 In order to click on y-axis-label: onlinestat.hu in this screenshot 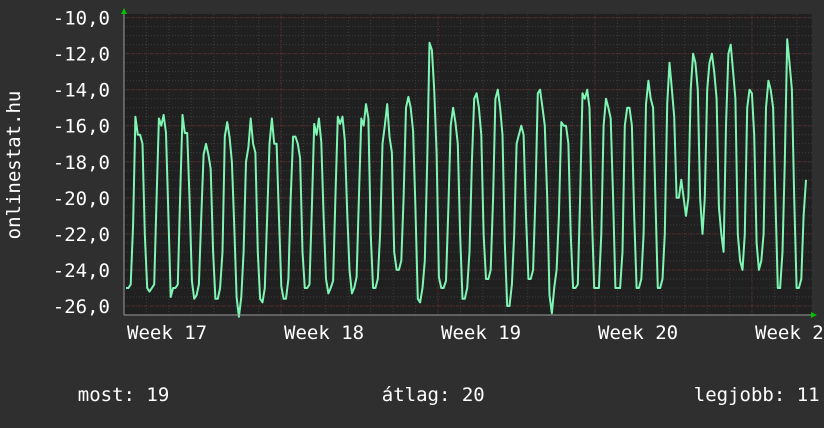, I will do `click(14, 165)`.